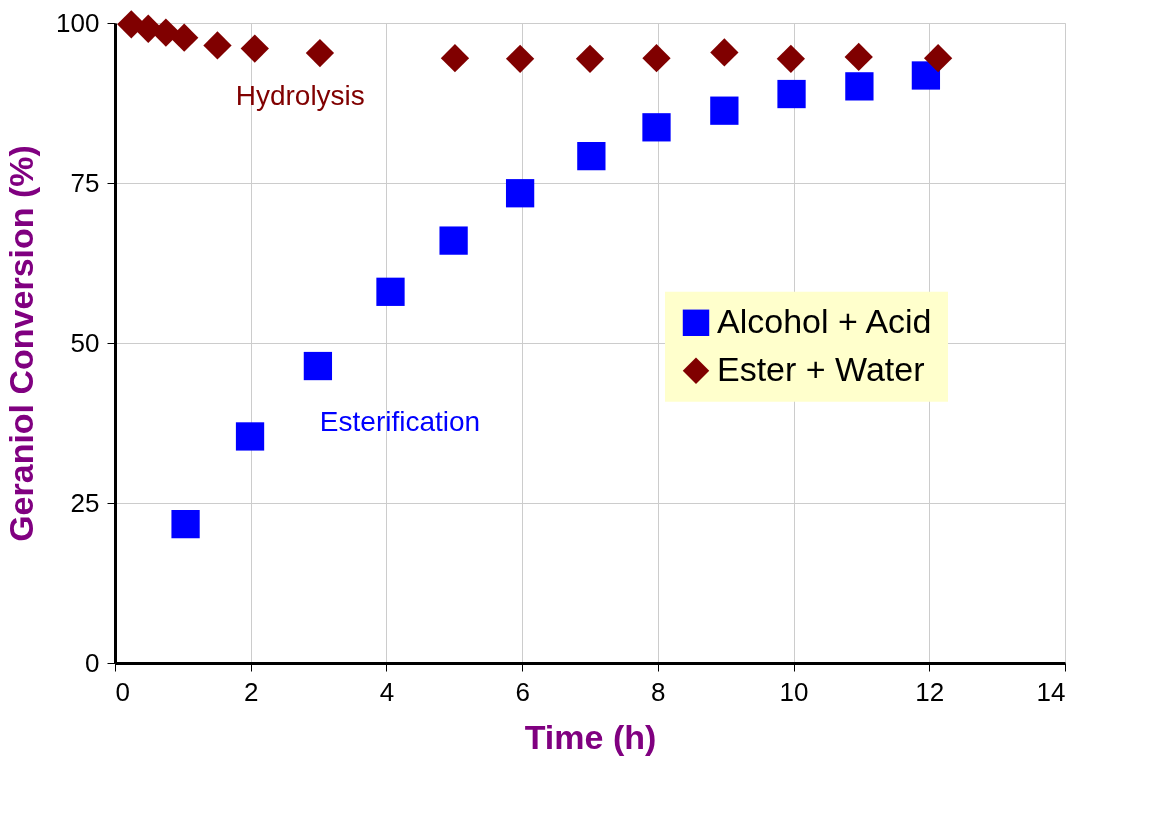 The image size is (1175, 825). Describe the element at coordinates (1051, 691) in the screenshot. I see `x-tick-label: 14` at that location.